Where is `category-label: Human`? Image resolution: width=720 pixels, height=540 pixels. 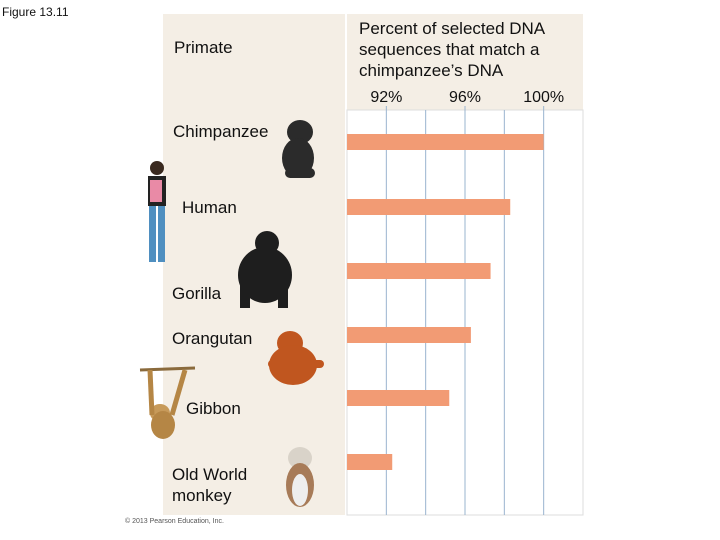 category-label: Human is located at coordinates (209, 207).